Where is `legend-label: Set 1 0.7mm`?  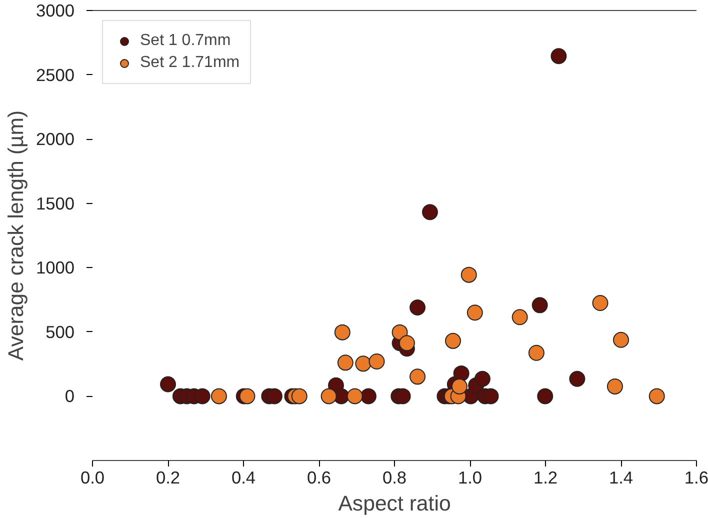
legend-label: Set 1 0.7mm is located at coordinates (185, 41).